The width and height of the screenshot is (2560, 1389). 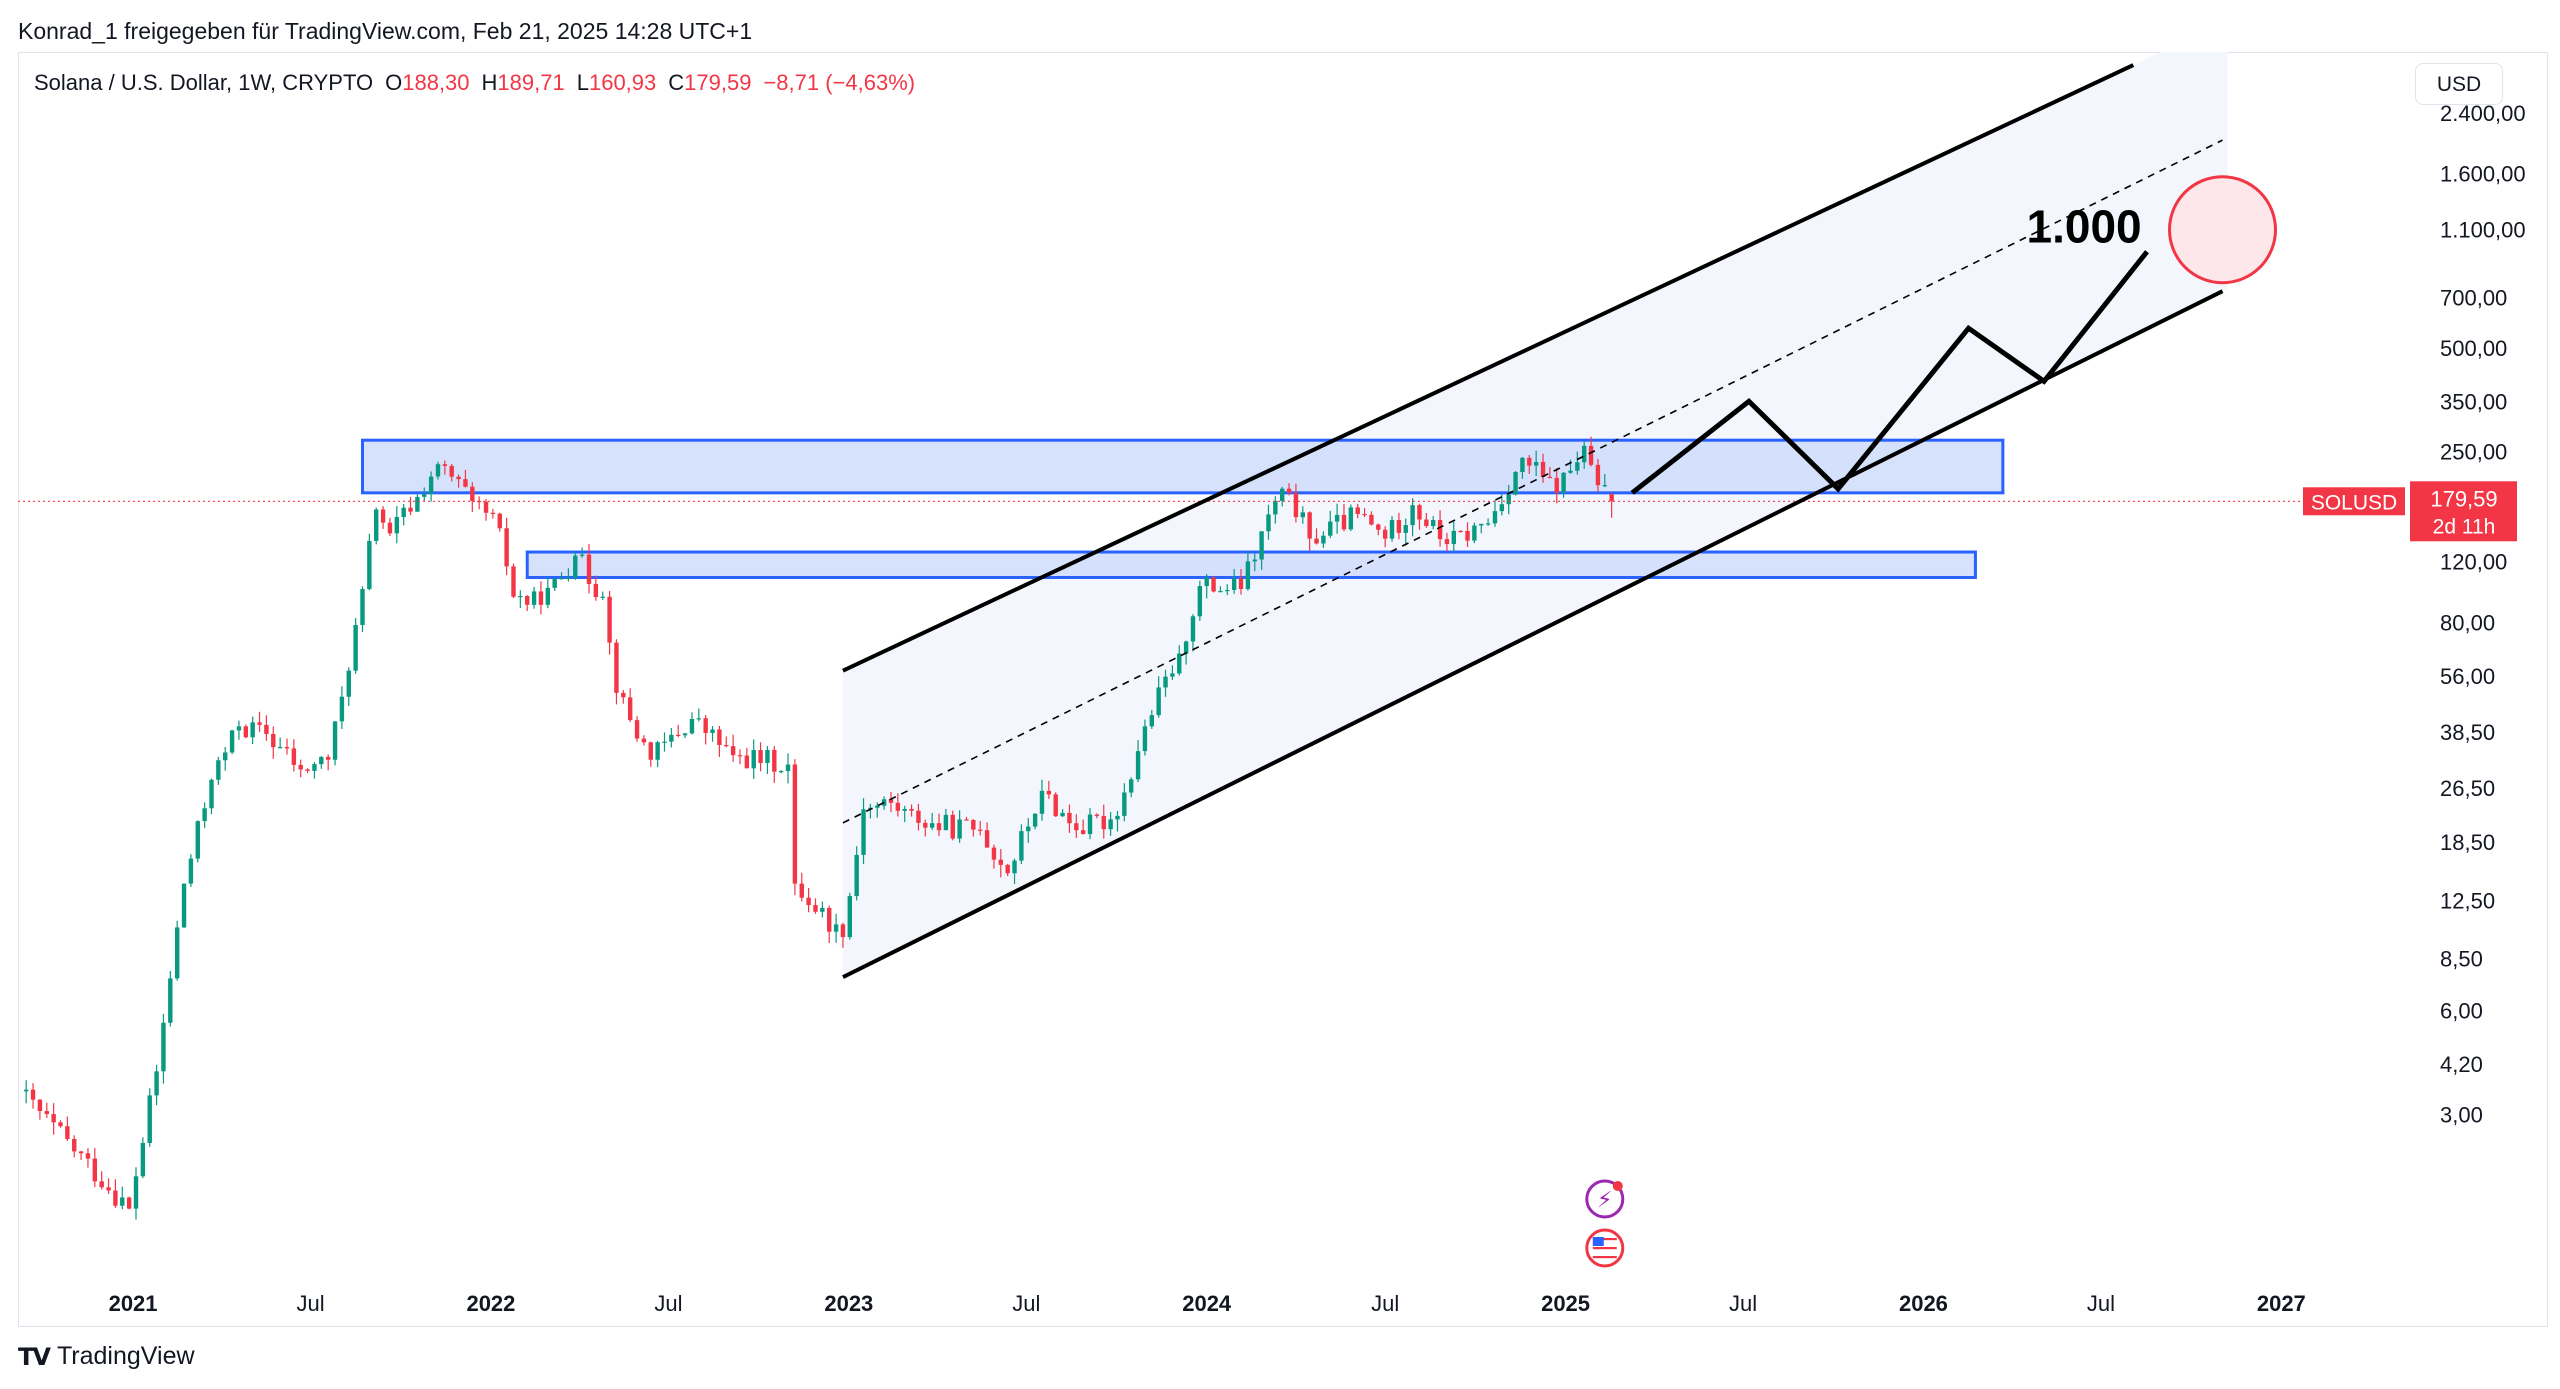 I want to click on zone-layer, so click(x=1182, y=508).